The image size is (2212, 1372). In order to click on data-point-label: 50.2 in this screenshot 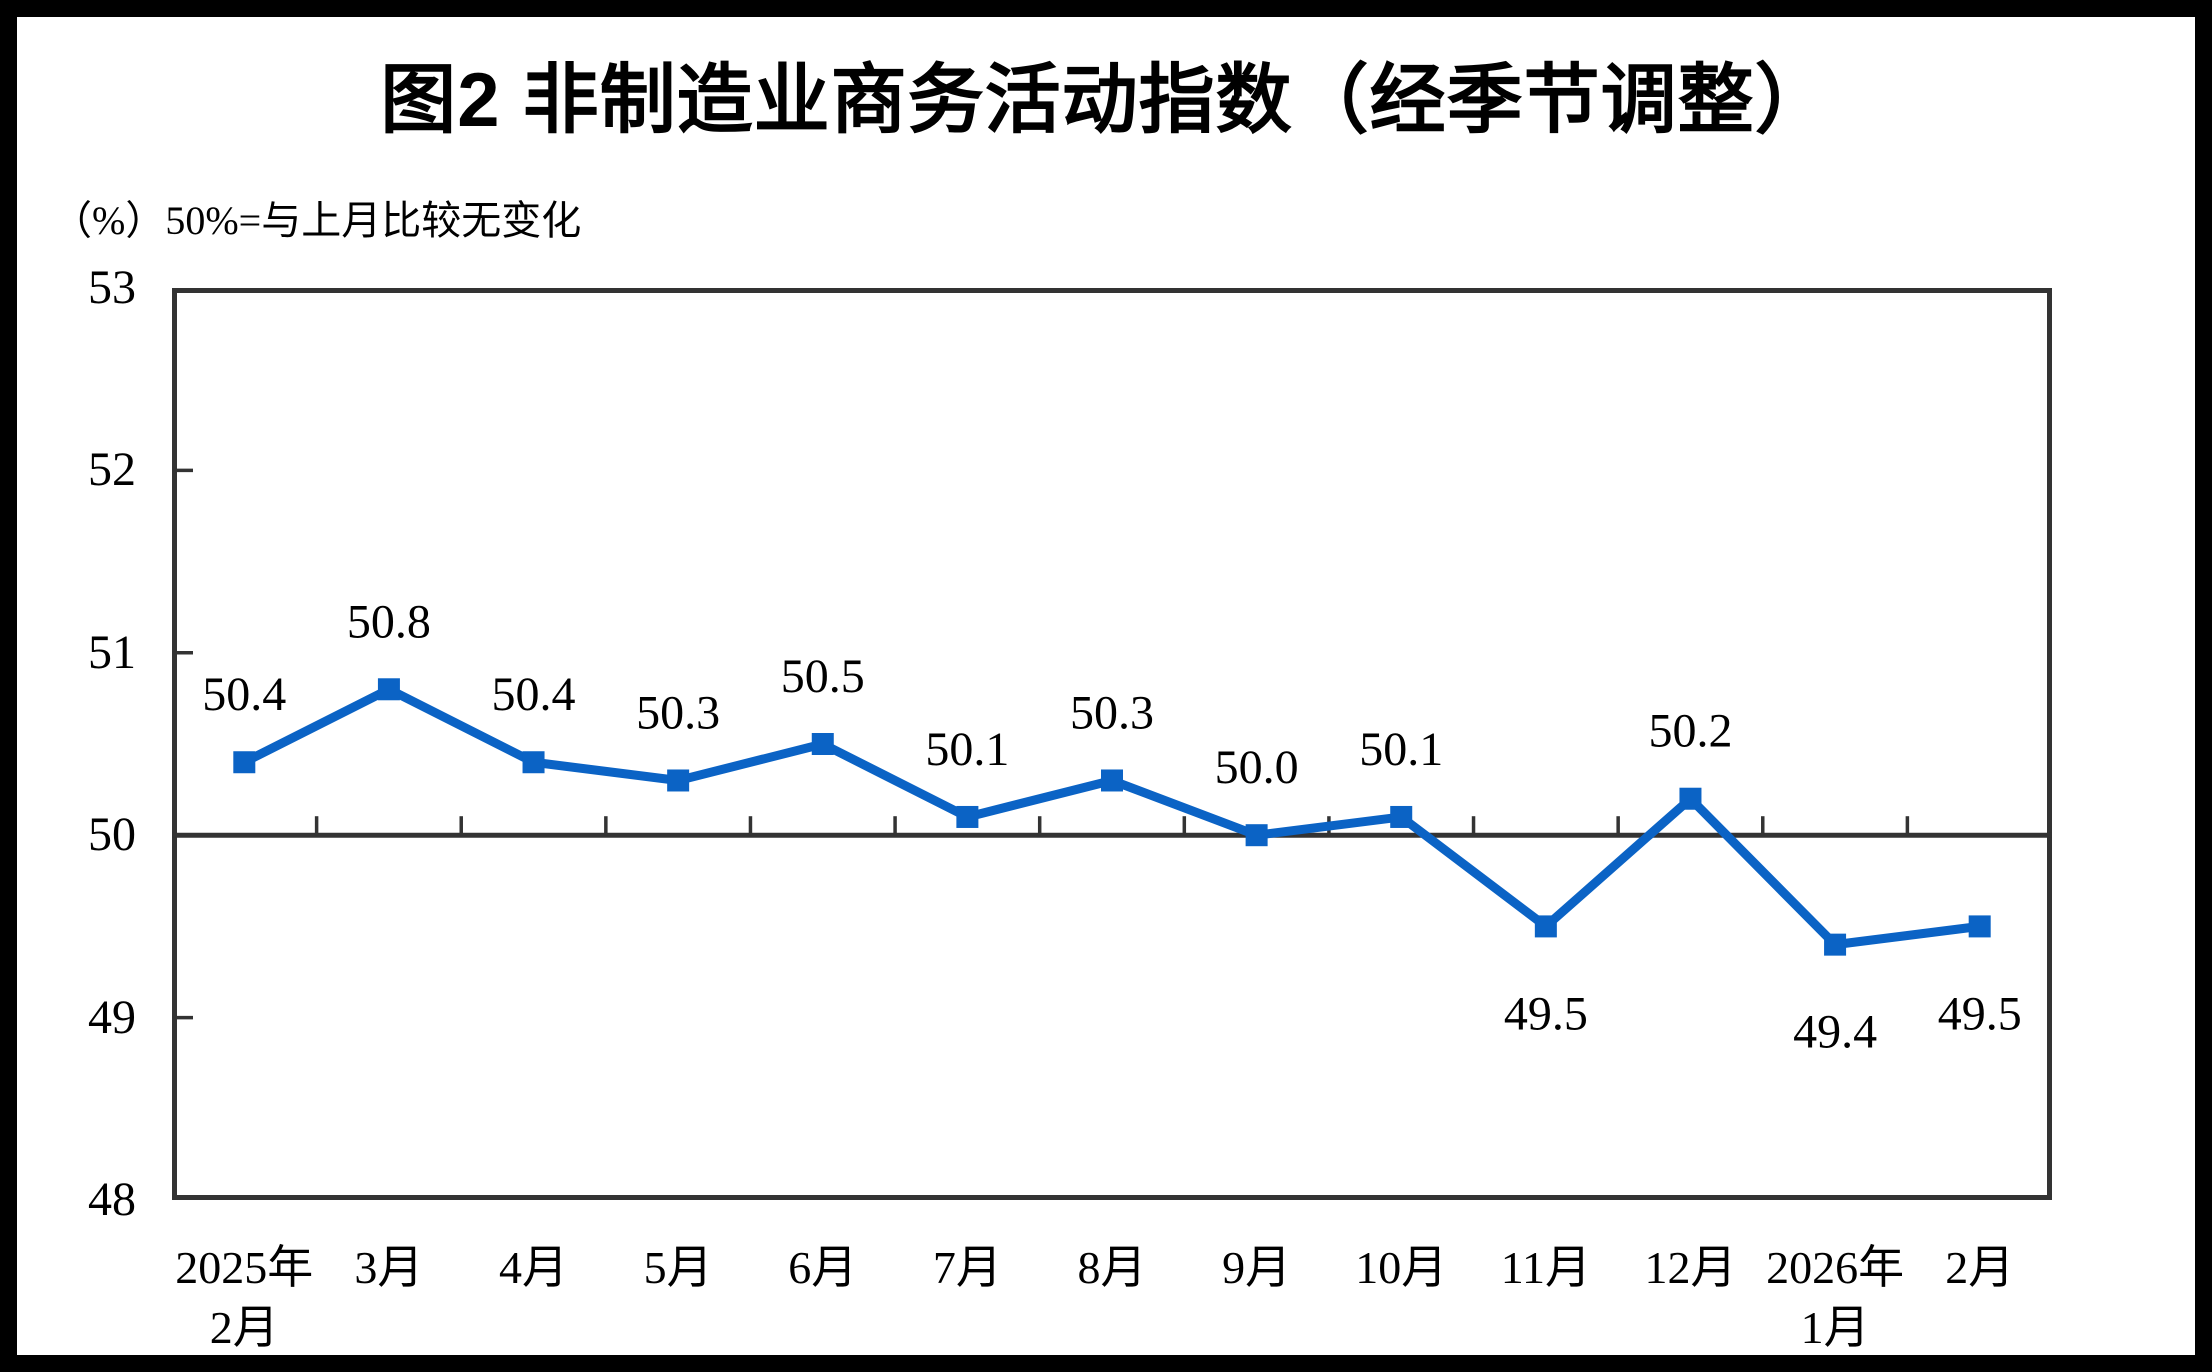, I will do `click(1690, 731)`.